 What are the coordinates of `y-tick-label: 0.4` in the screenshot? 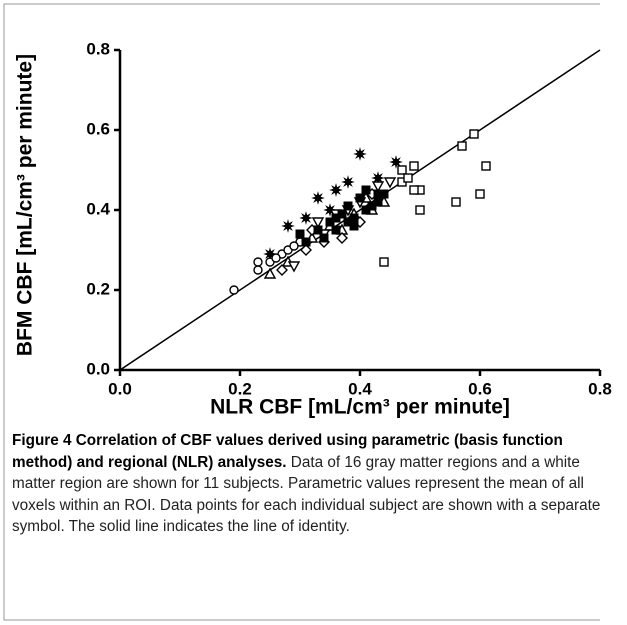 It's located at (98, 208).